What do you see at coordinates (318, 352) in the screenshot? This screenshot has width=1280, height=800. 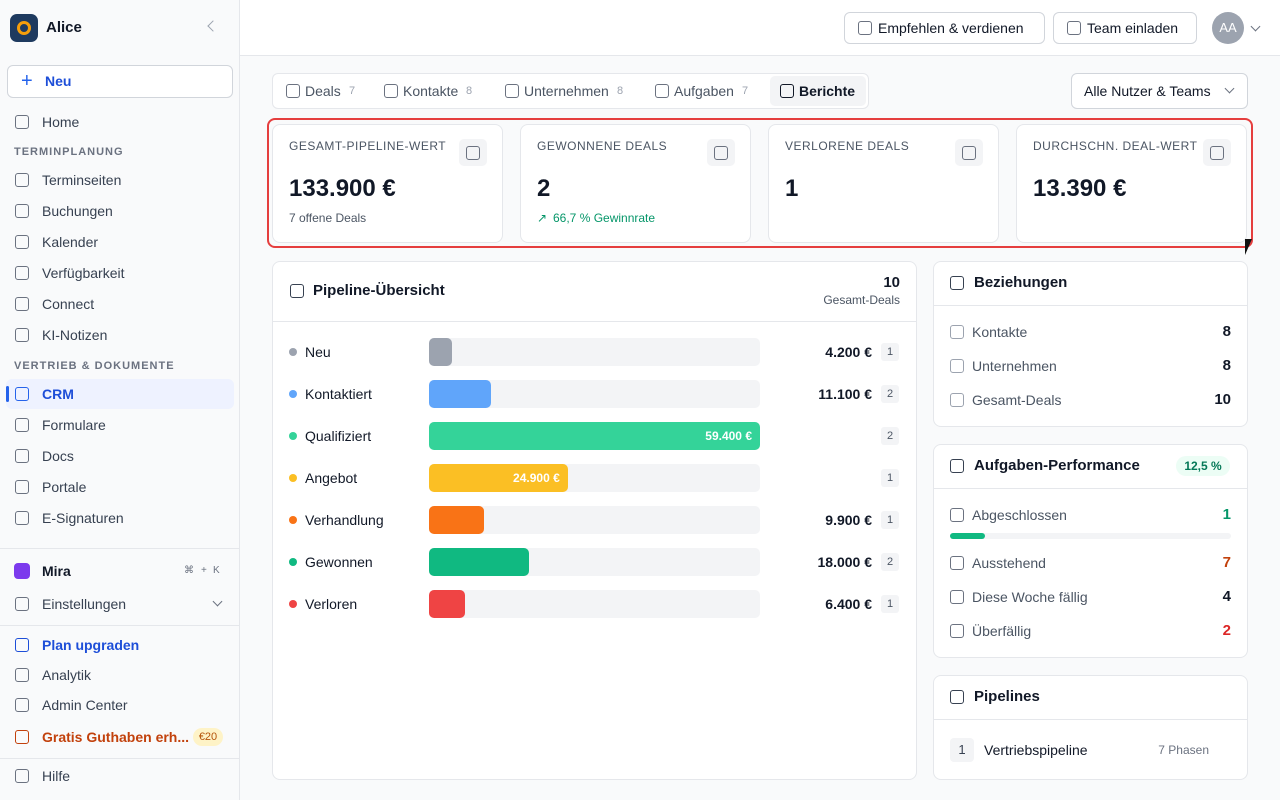 I see `stage-name: Neu` at bounding box center [318, 352].